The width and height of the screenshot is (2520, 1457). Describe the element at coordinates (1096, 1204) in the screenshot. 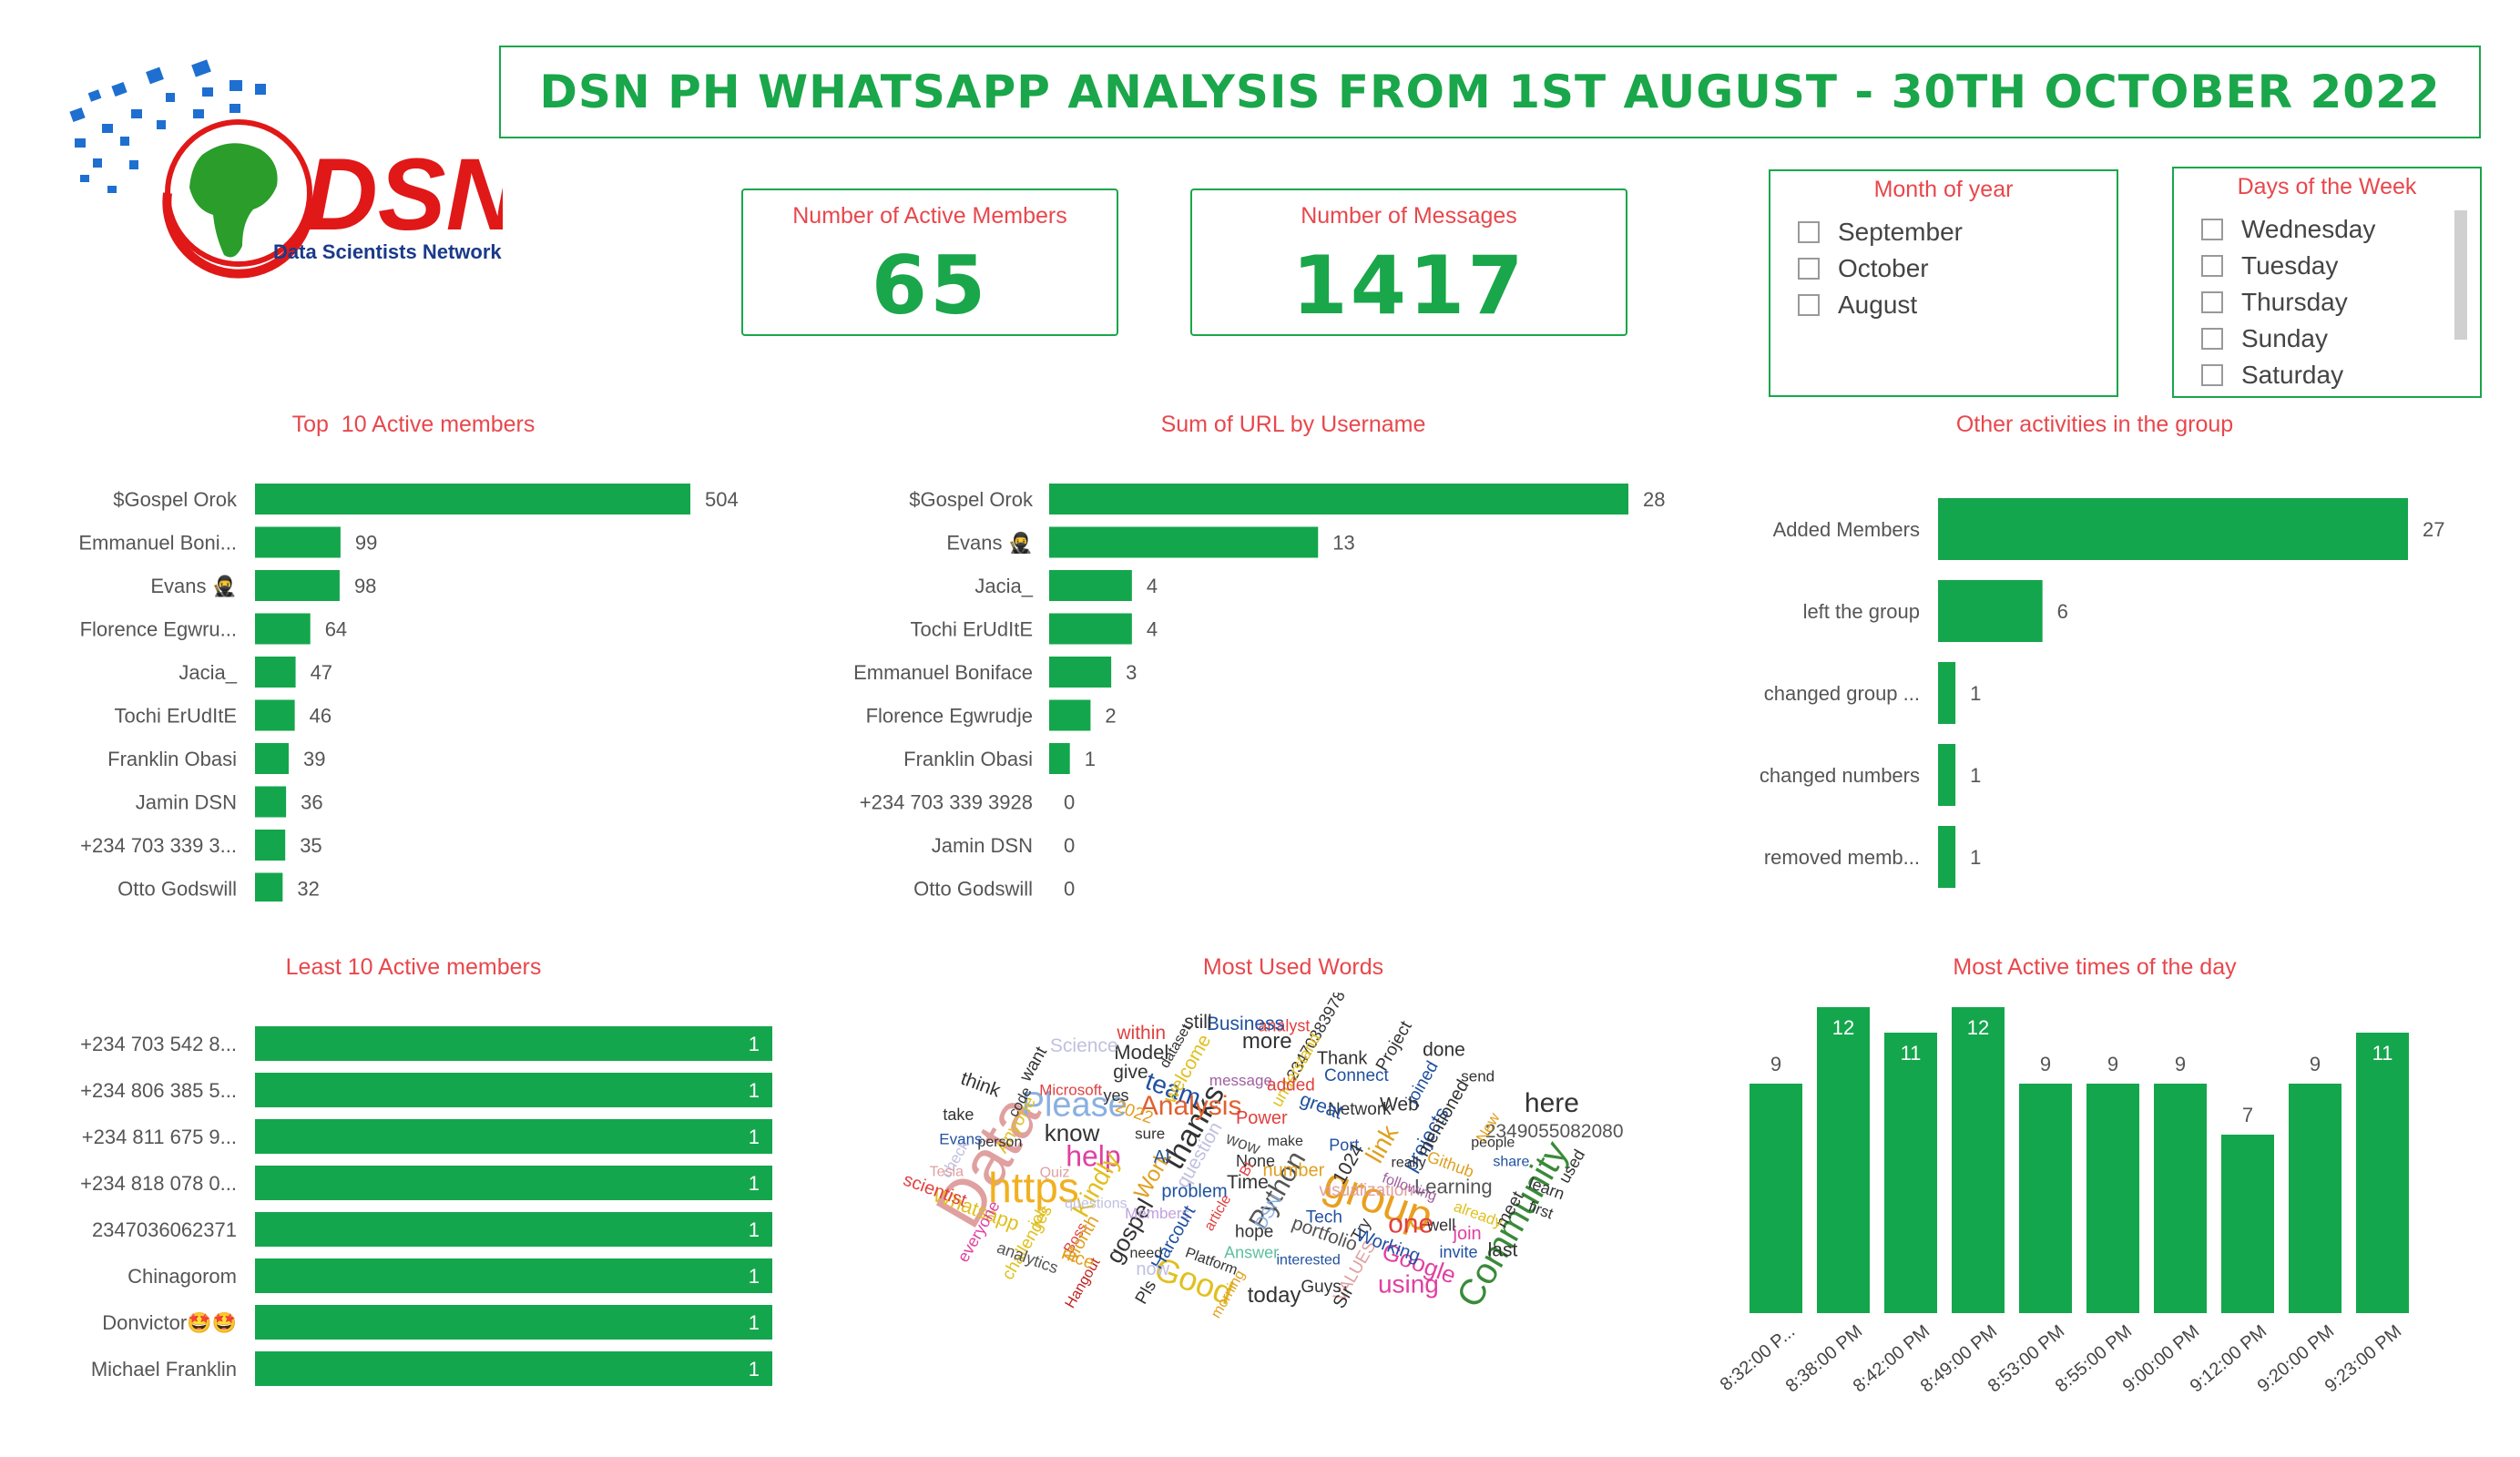

I see `wordcloud-word: questions` at that location.